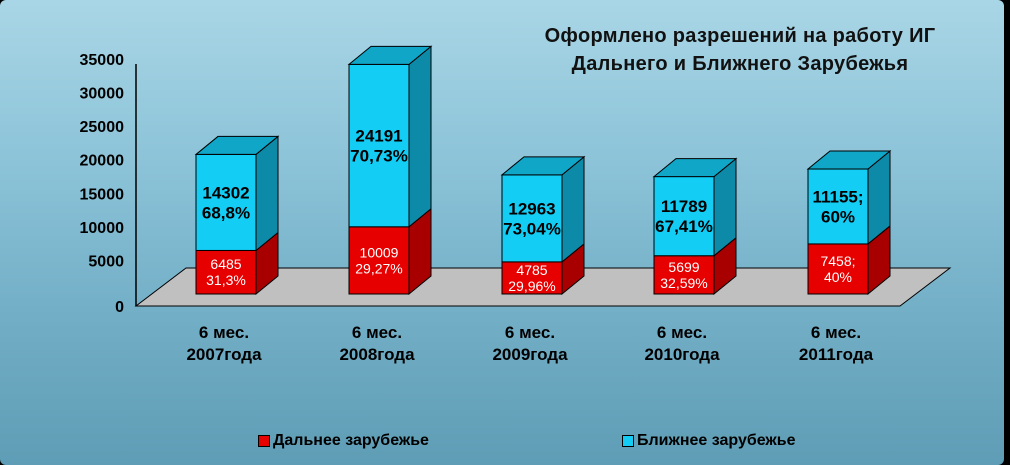 This screenshot has width=1010, height=465. Describe the element at coordinates (837, 196) in the screenshot. I see `data-label: 11155;` at that location.